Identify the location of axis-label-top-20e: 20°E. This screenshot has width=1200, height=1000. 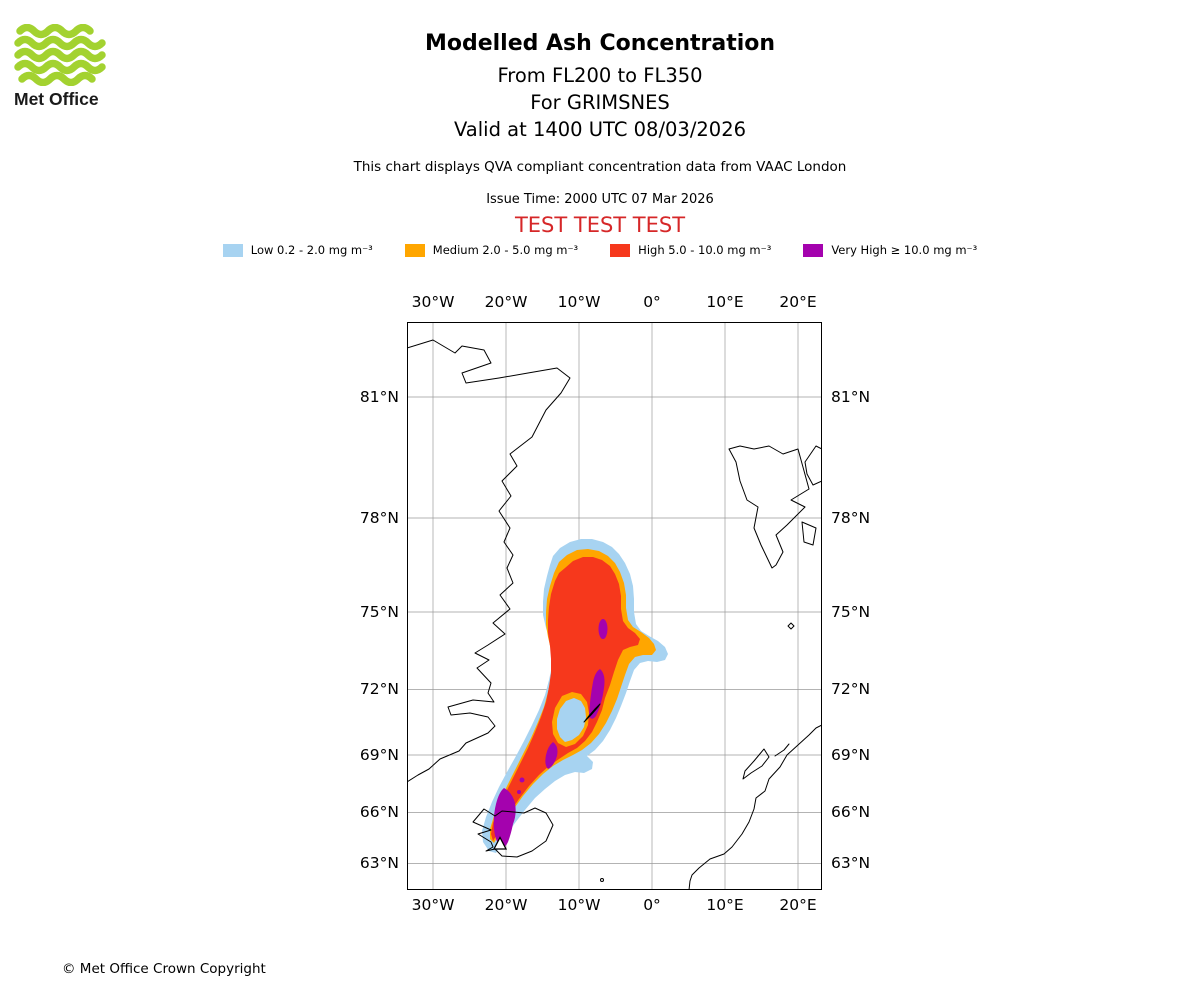
(798, 302).